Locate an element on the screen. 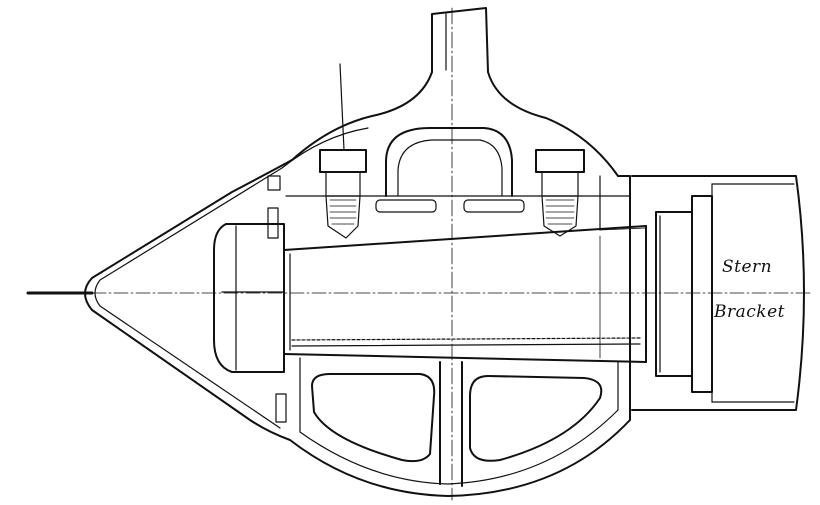  bracket-arm is located at coordinates (460, 40).